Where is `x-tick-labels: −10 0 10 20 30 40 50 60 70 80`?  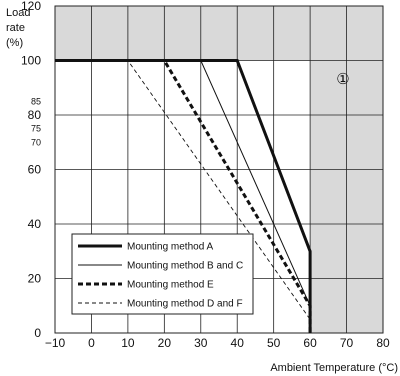 x-tick-labels: −10 0 10 20 30 40 50 60 70 80 is located at coordinates (217, 343).